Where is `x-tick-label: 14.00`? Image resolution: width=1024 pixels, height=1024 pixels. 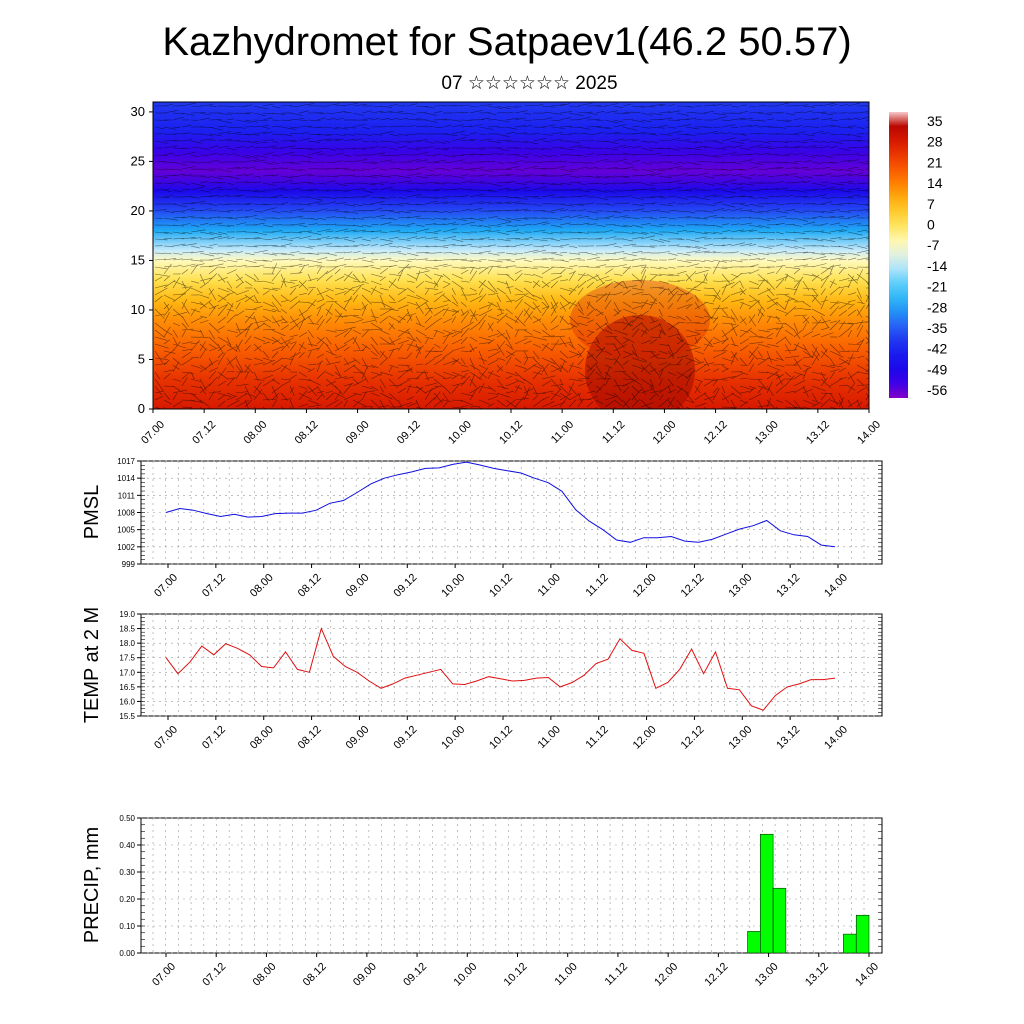
x-tick-label: 14.00 is located at coordinates (867, 975).